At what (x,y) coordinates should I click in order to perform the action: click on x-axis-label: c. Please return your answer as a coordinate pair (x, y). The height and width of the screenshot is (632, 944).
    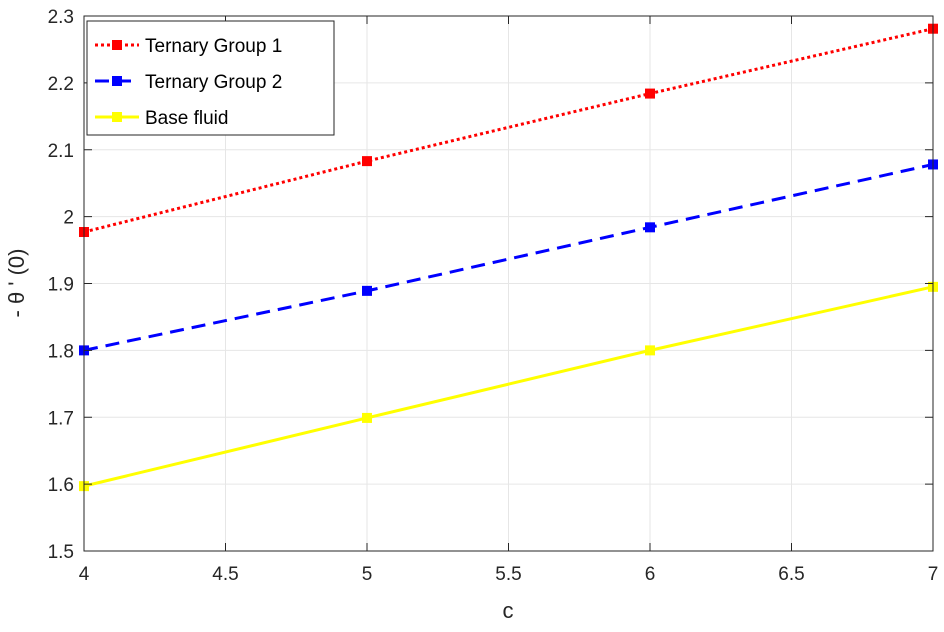
    Looking at the image, I should click on (508, 610).